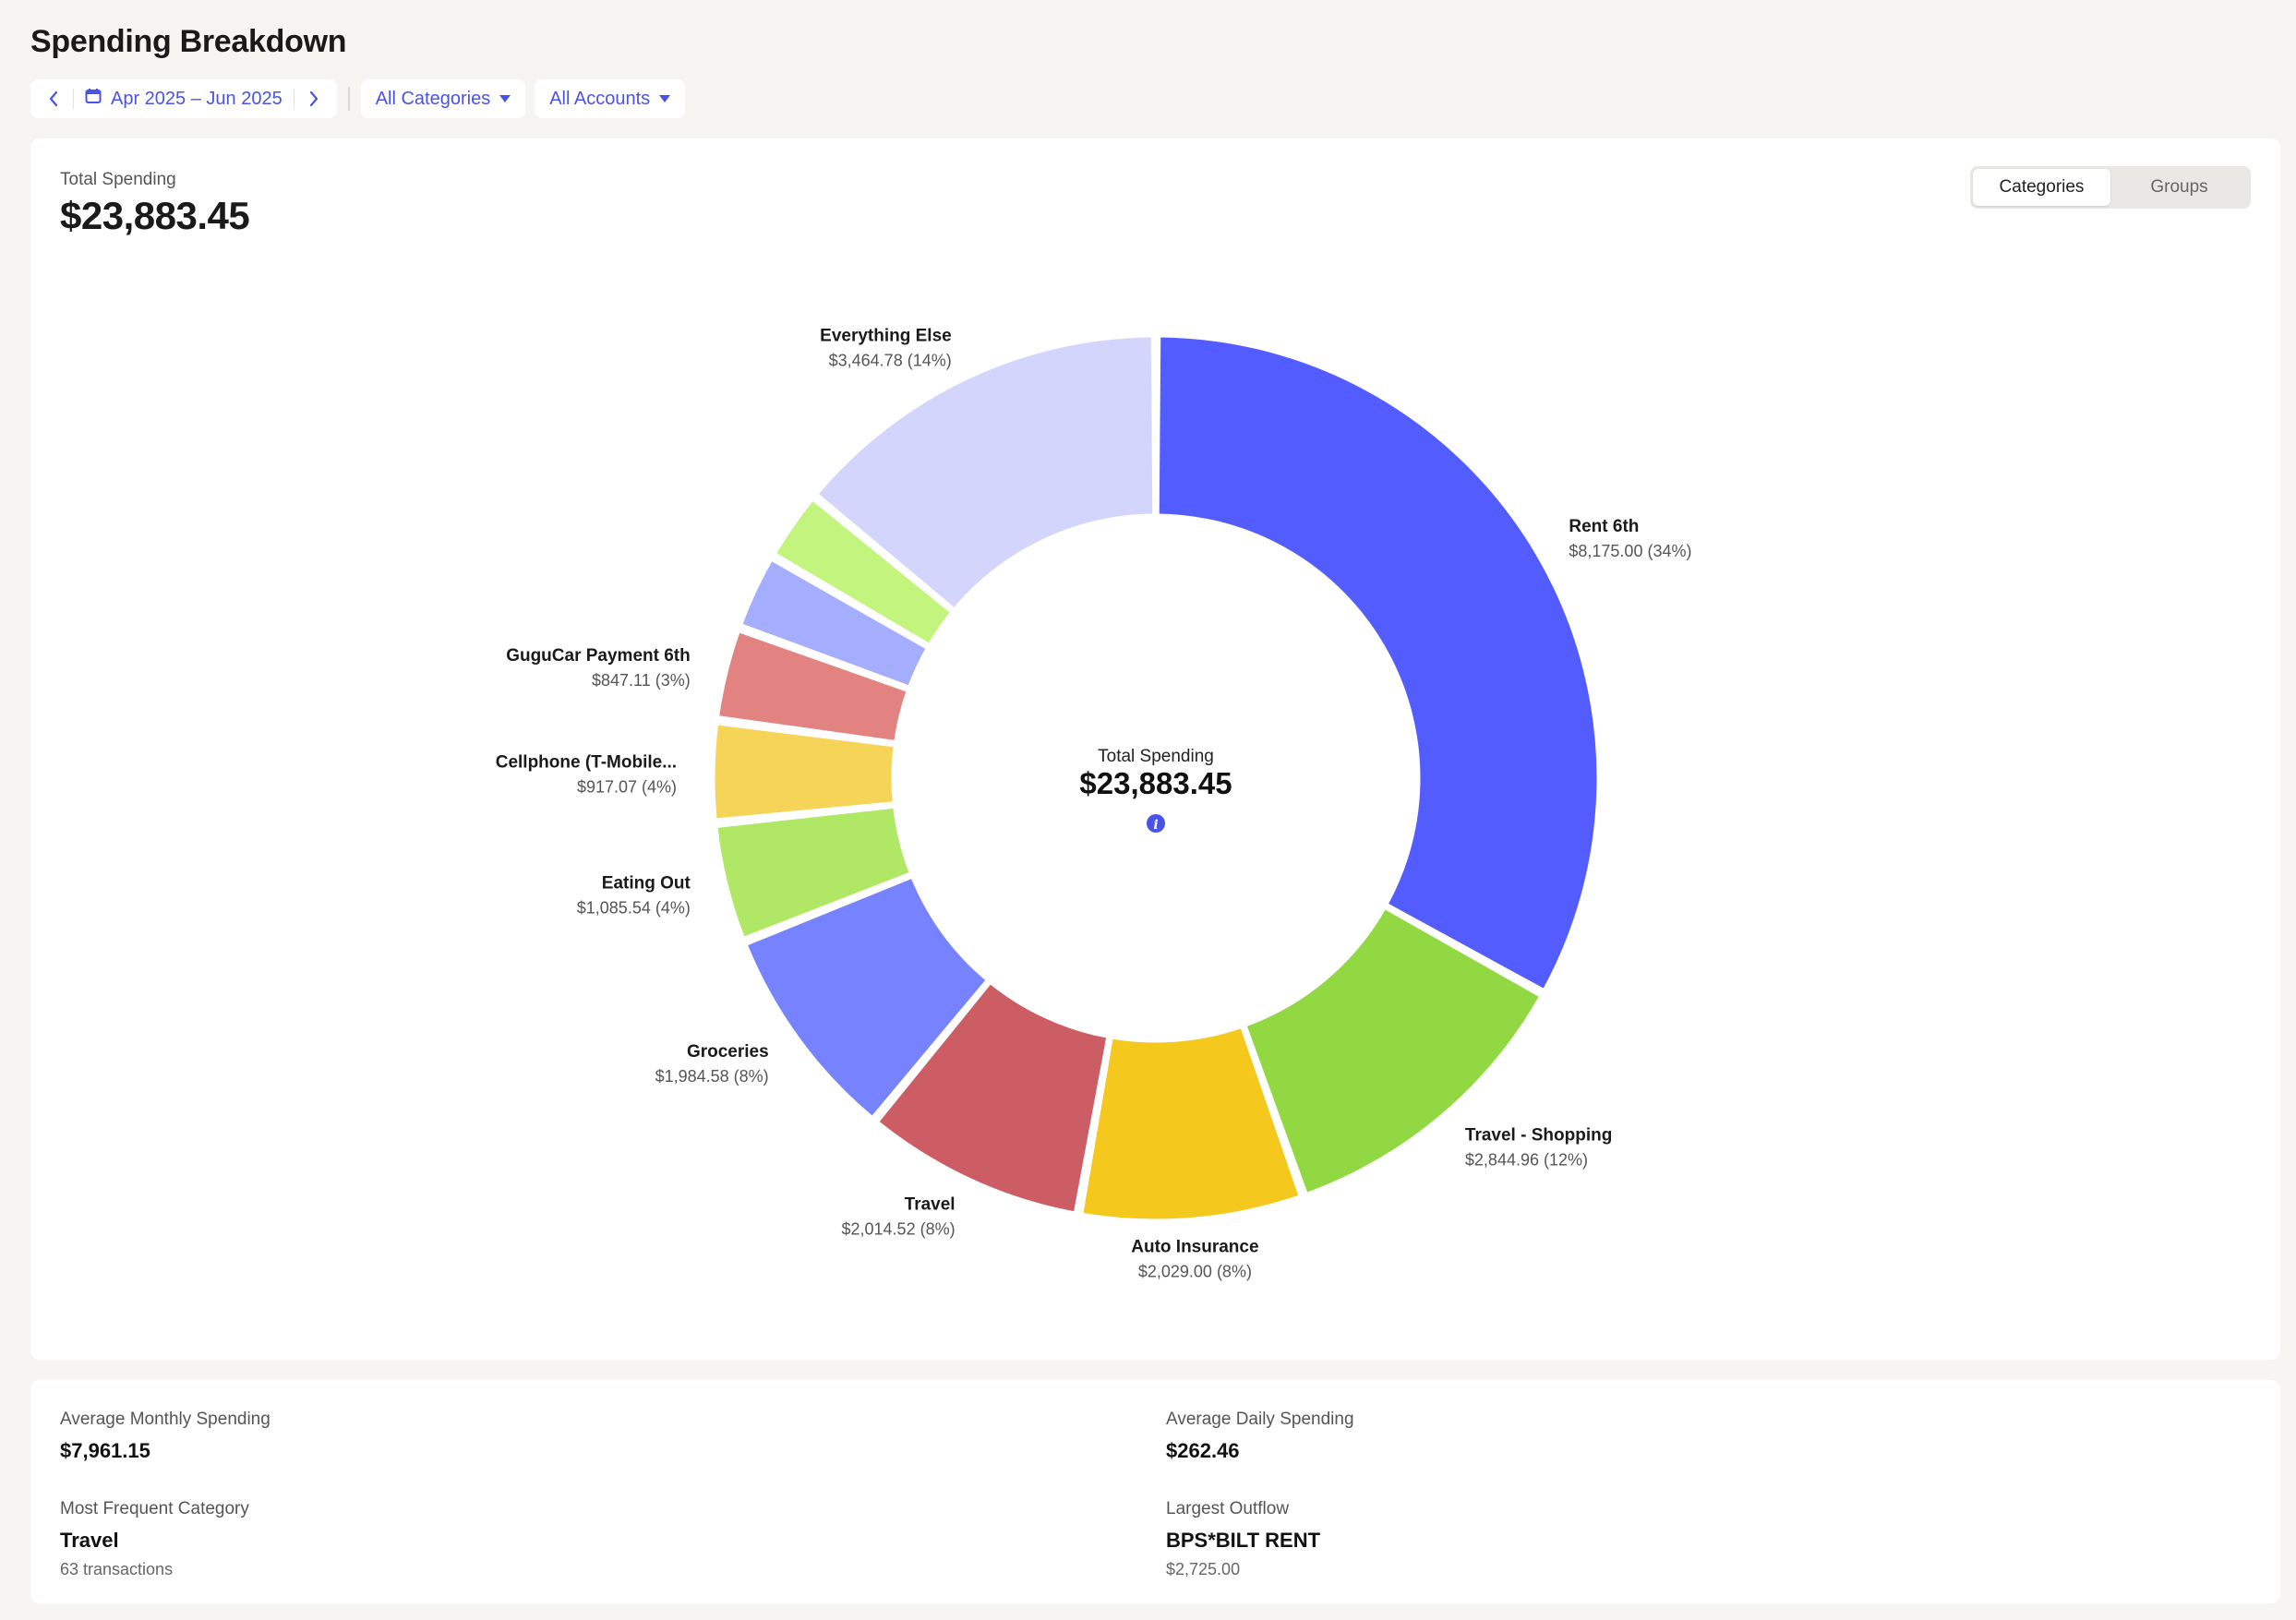 This screenshot has height=1620, width=2296. Describe the element at coordinates (105, 1450) in the screenshot. I see `stat-value: $7,961.15` at that location.